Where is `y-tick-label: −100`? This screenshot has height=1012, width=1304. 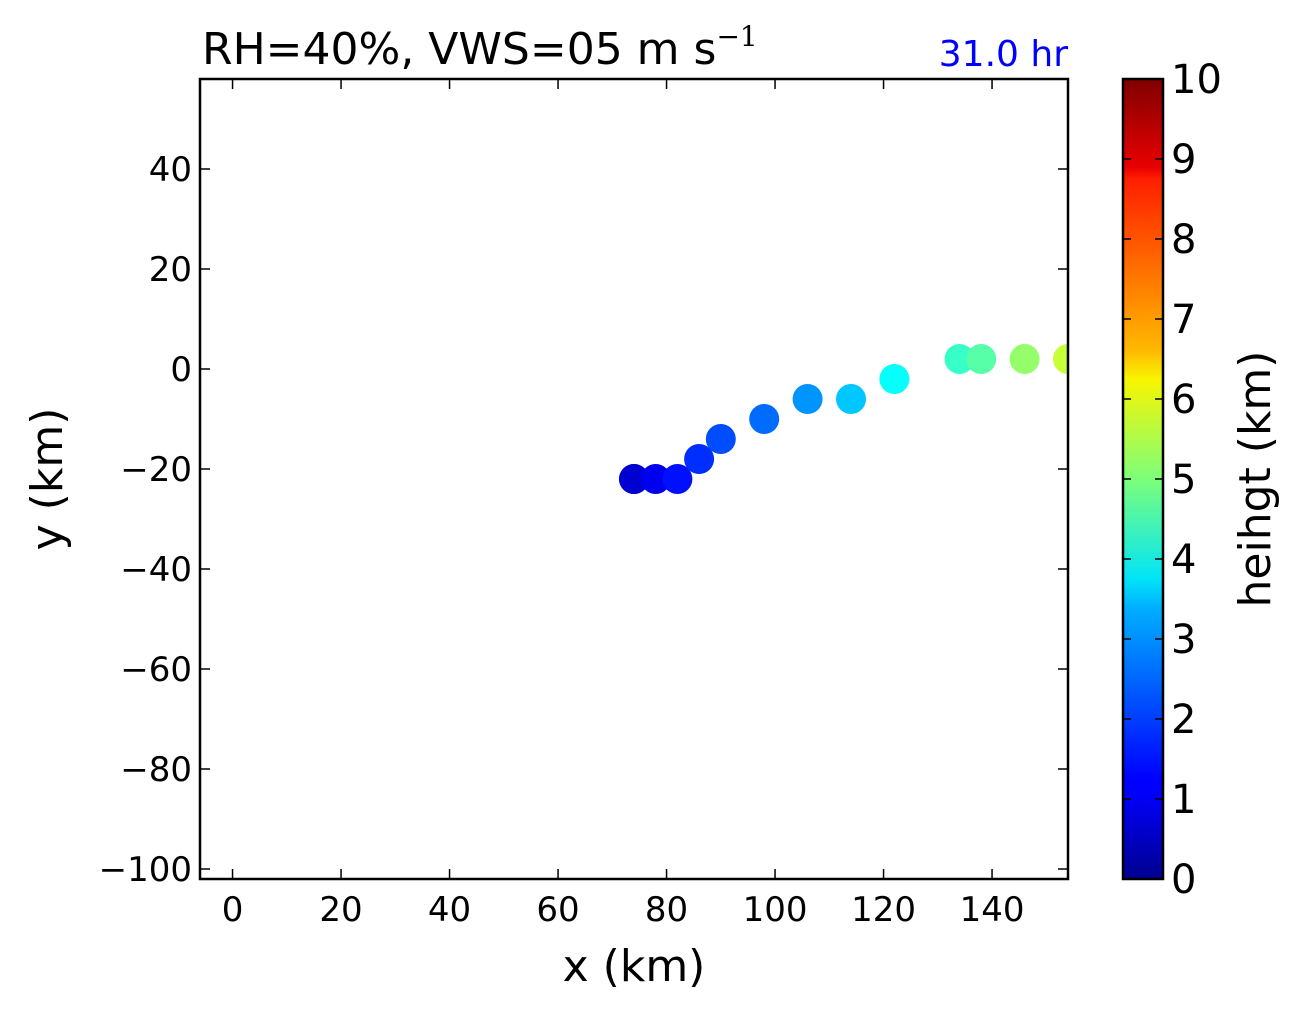
y-tick-label: −100 is located at coordinates (145, 870).